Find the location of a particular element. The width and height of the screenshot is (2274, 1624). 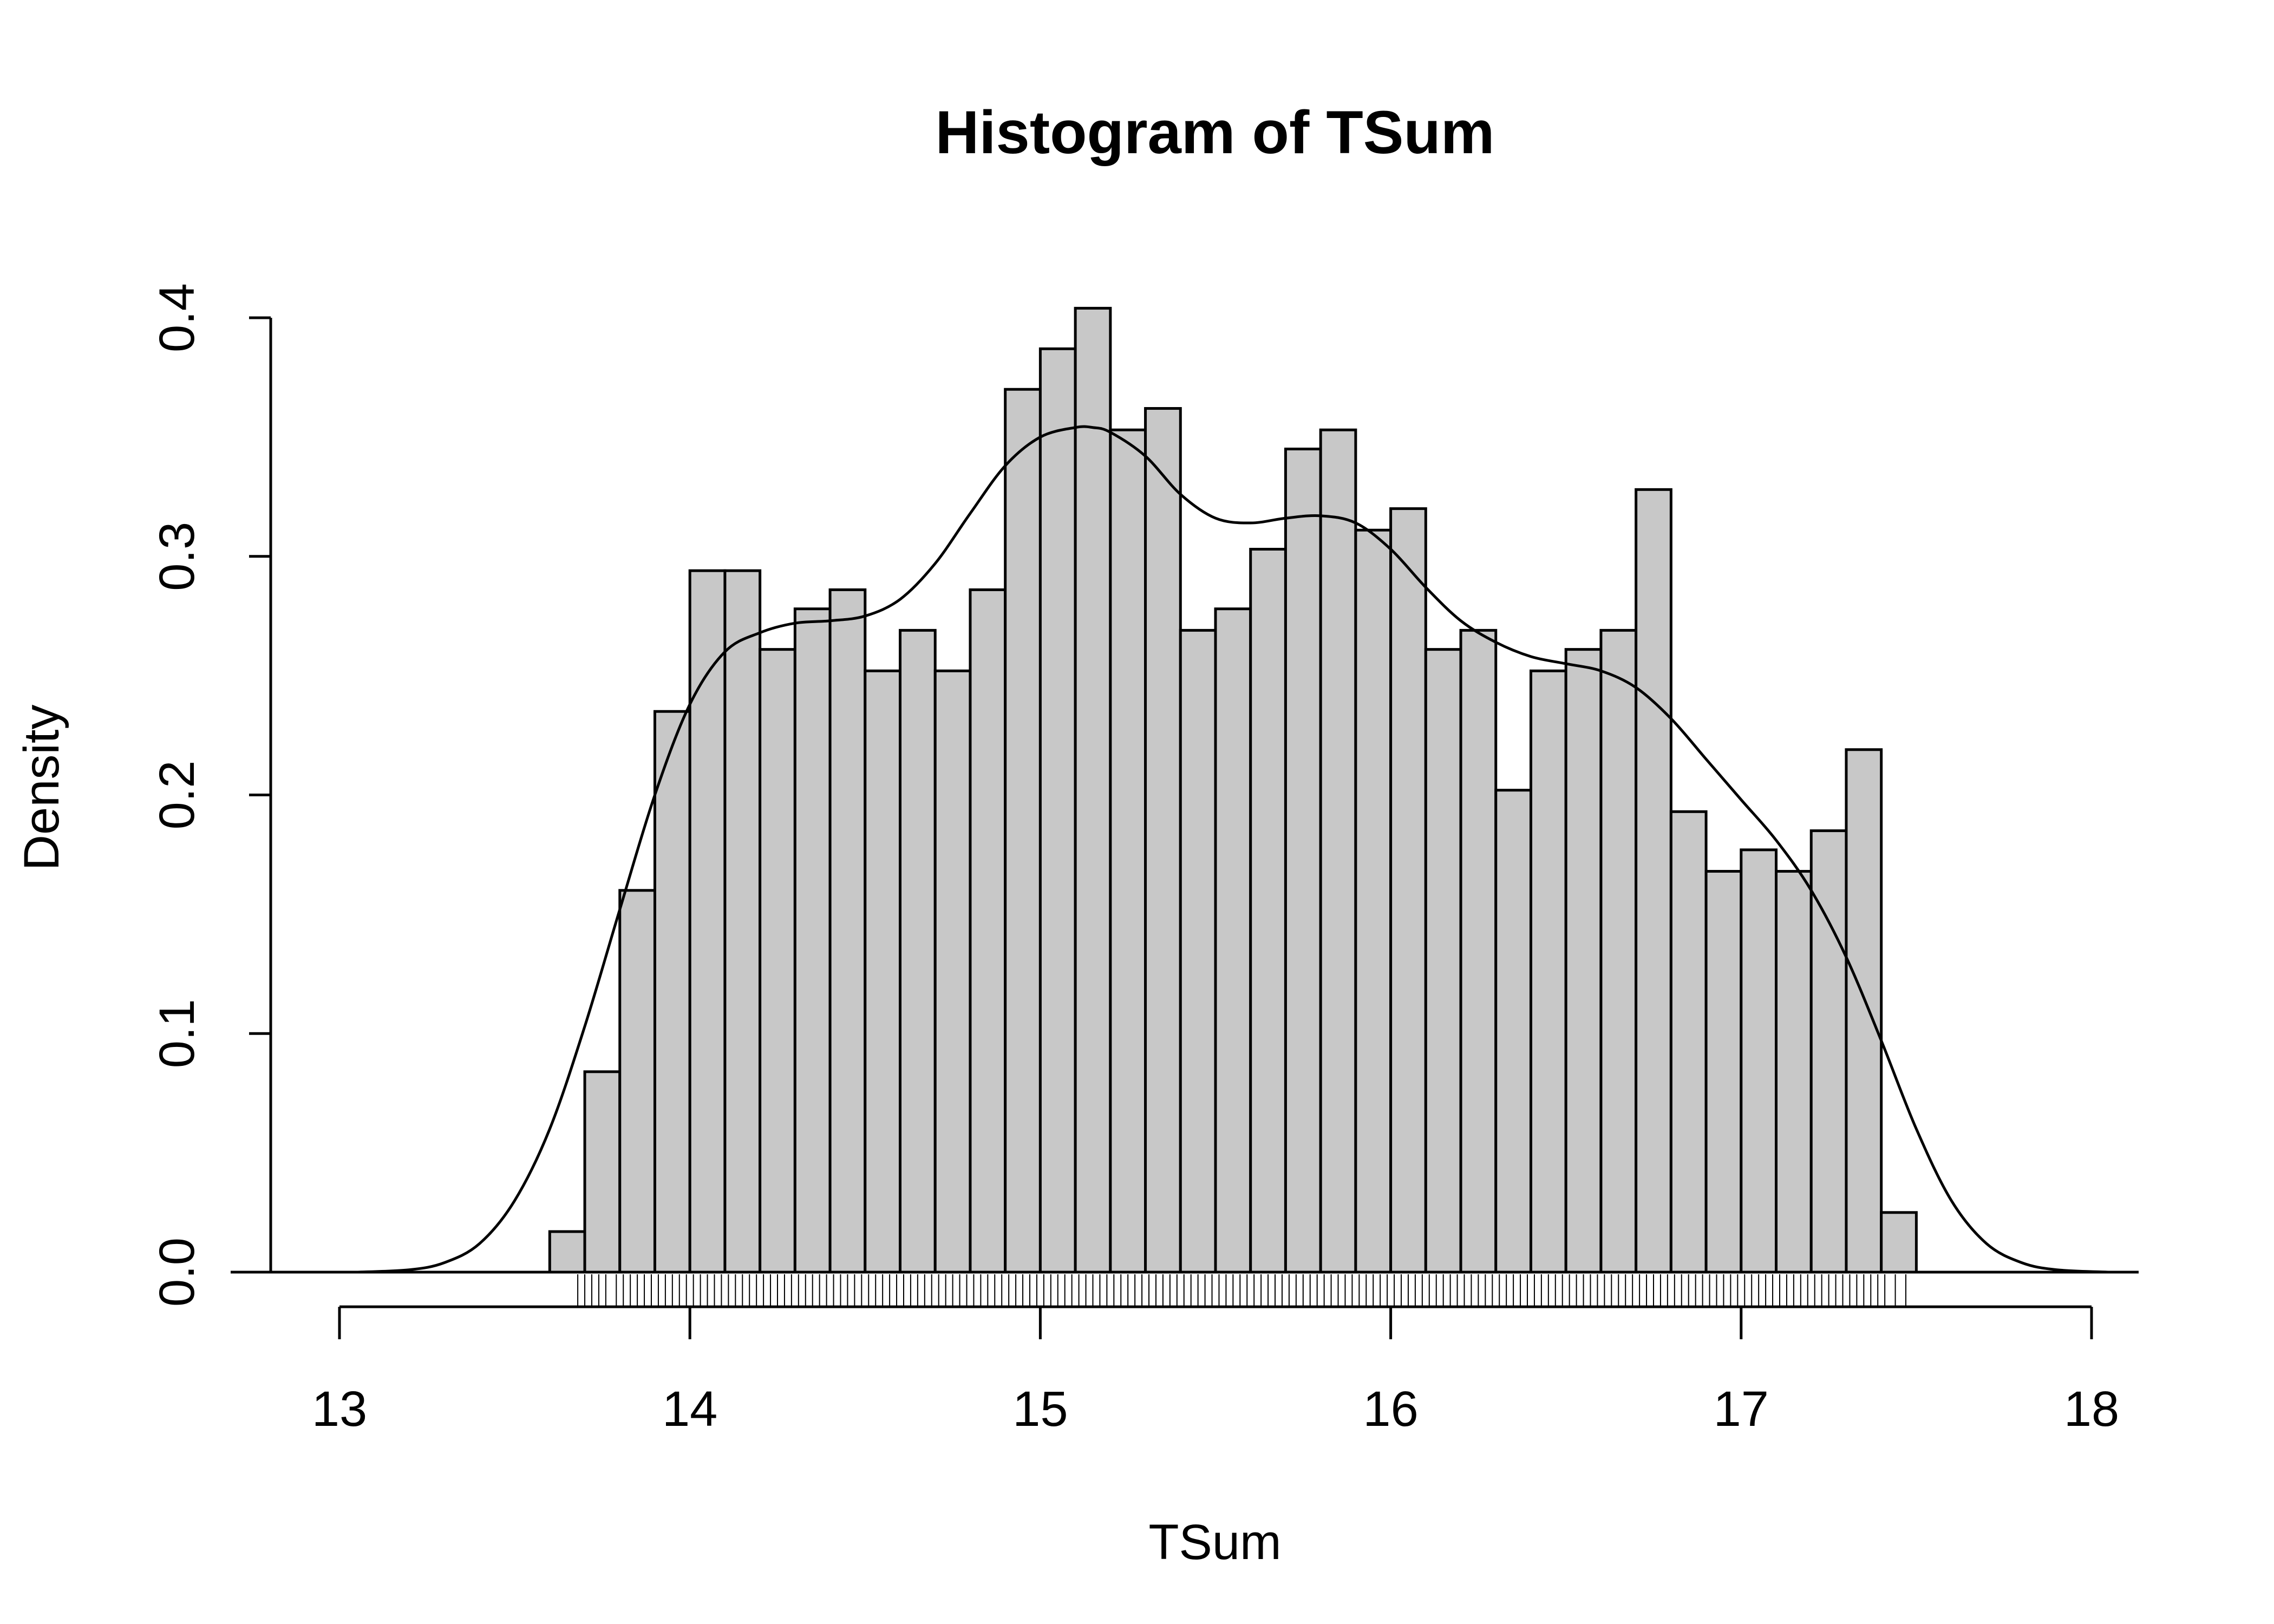

y-tick-label: 0.0 is located at coordinates (177, 1272).